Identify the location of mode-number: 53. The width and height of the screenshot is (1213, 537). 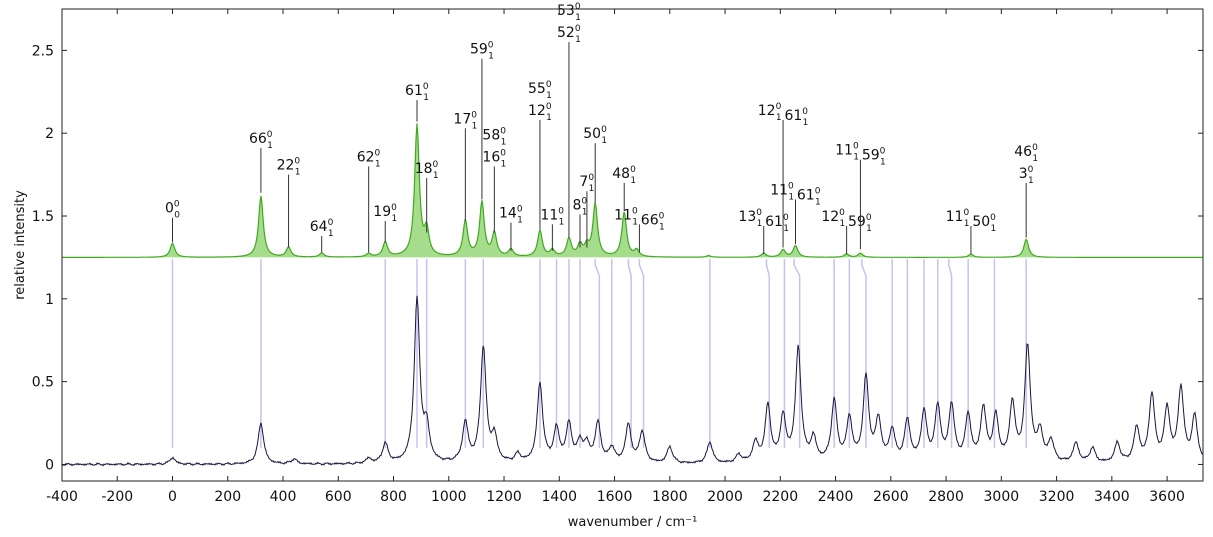
(566, 11).